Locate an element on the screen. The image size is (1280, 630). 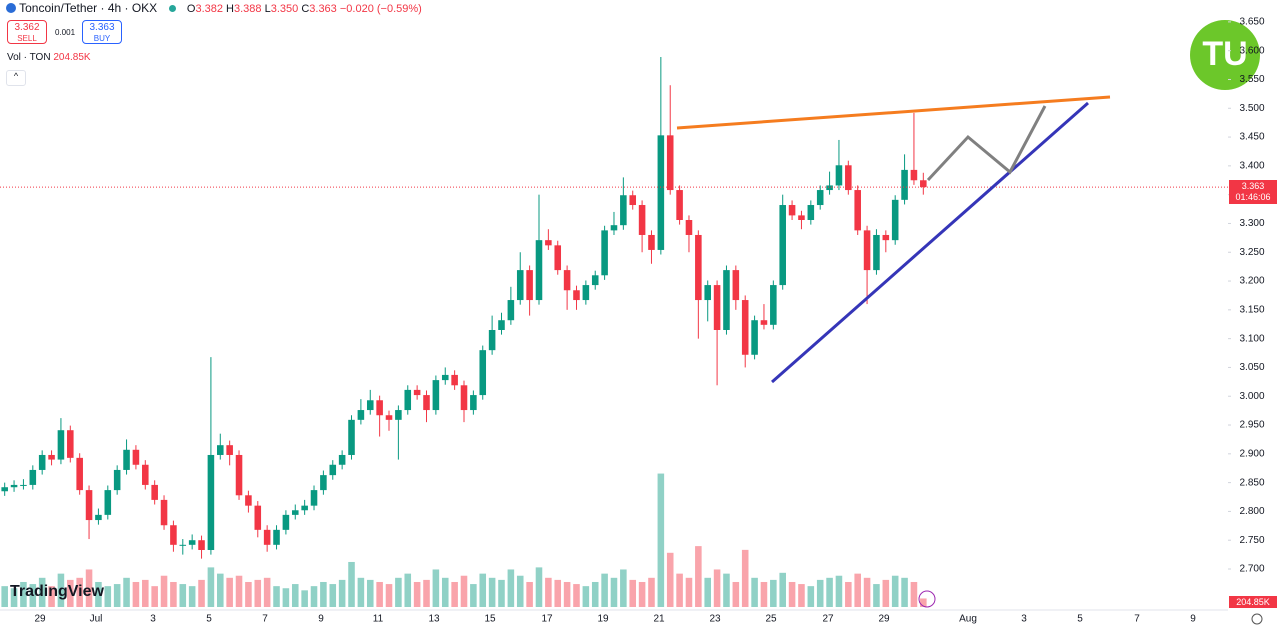
countdown: 01:46:06 is located at coordinates (1253, 197).